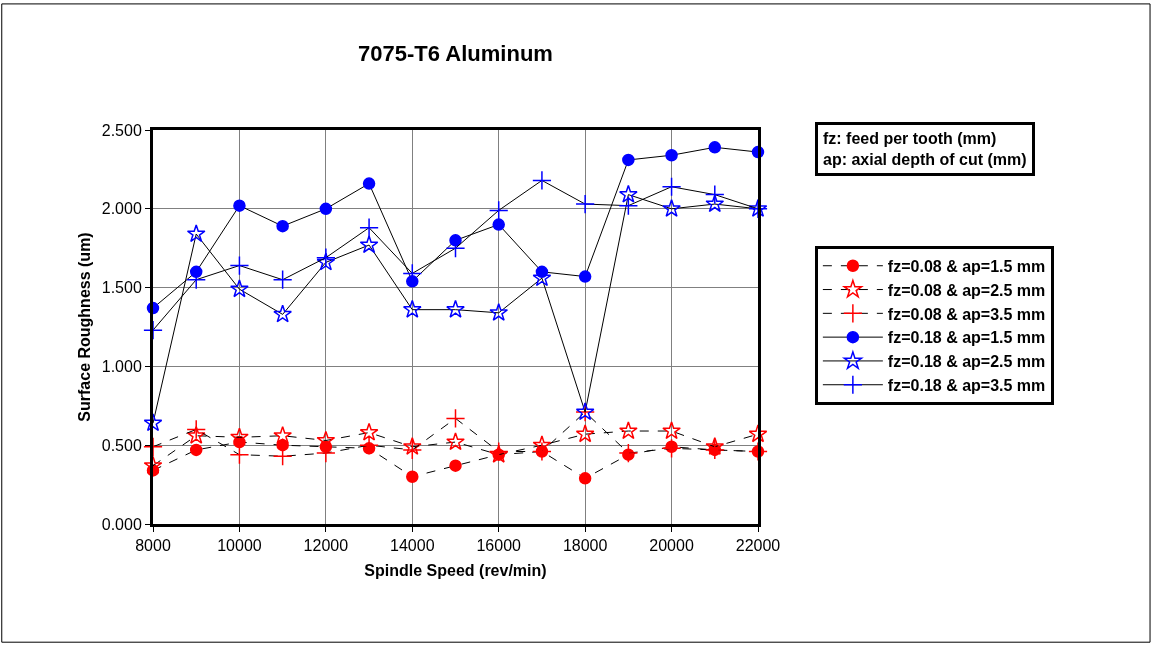  I want to click on y-tick-label: 0.500, so click(121, 445).